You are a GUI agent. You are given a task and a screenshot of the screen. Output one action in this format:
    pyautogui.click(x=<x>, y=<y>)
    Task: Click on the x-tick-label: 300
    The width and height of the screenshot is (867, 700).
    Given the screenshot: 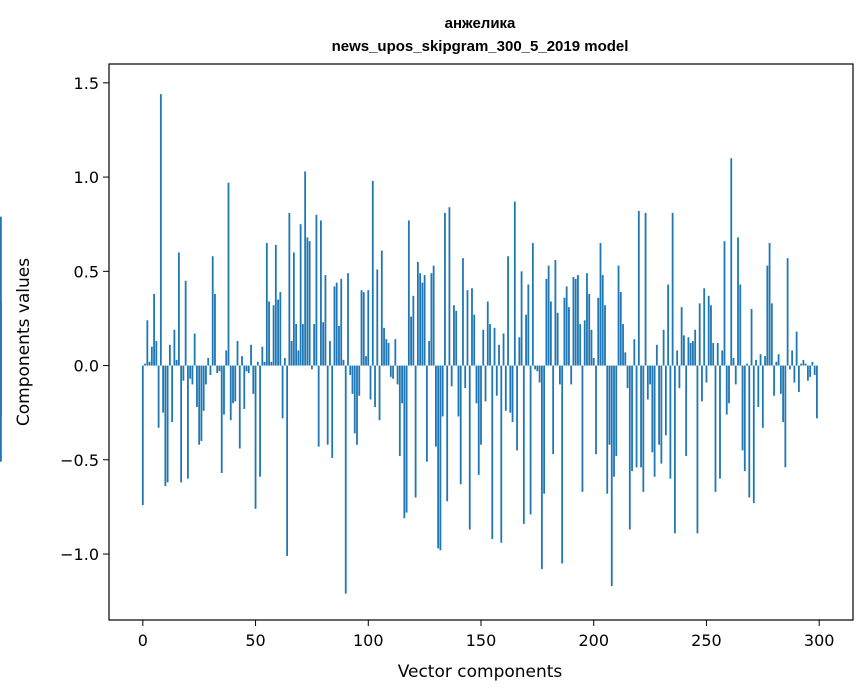 What is the action you would take?
    pyautogui.click(x=819, y=640)
    